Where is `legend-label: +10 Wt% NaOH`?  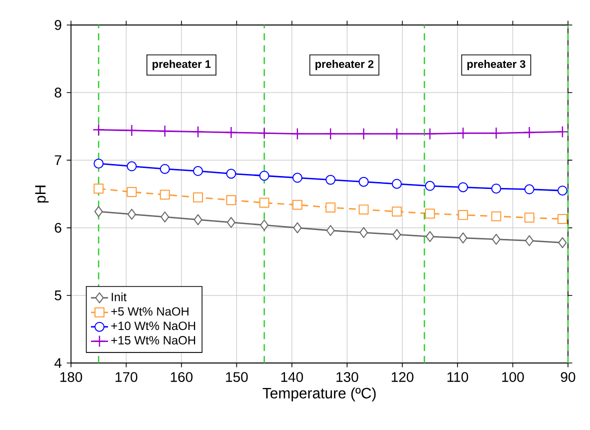 legend-label: +10 Wt% NaOH is located at coordinates (153, 326).